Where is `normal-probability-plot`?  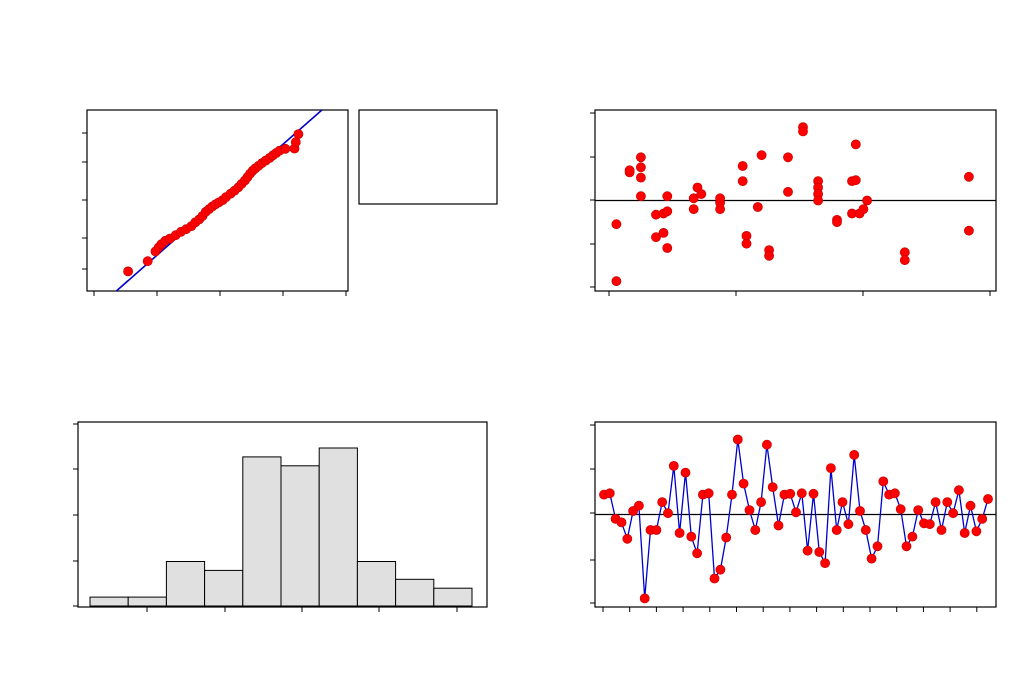
normal-probability-plot is located at coordinates (215, 202).